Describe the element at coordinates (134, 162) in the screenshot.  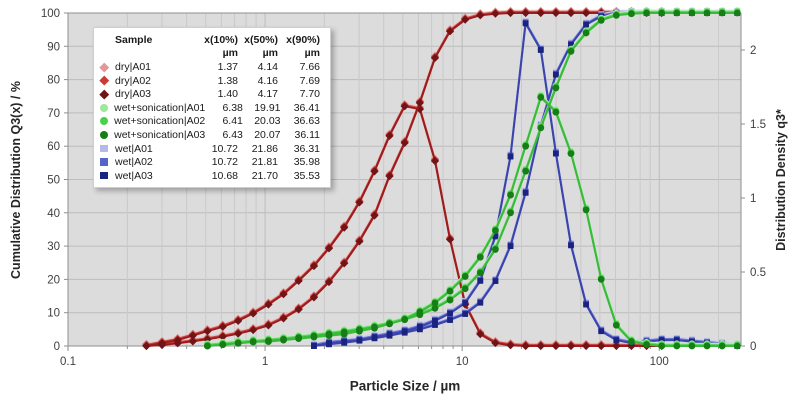
I see `legend-sample-name: wet|A02` at that location.